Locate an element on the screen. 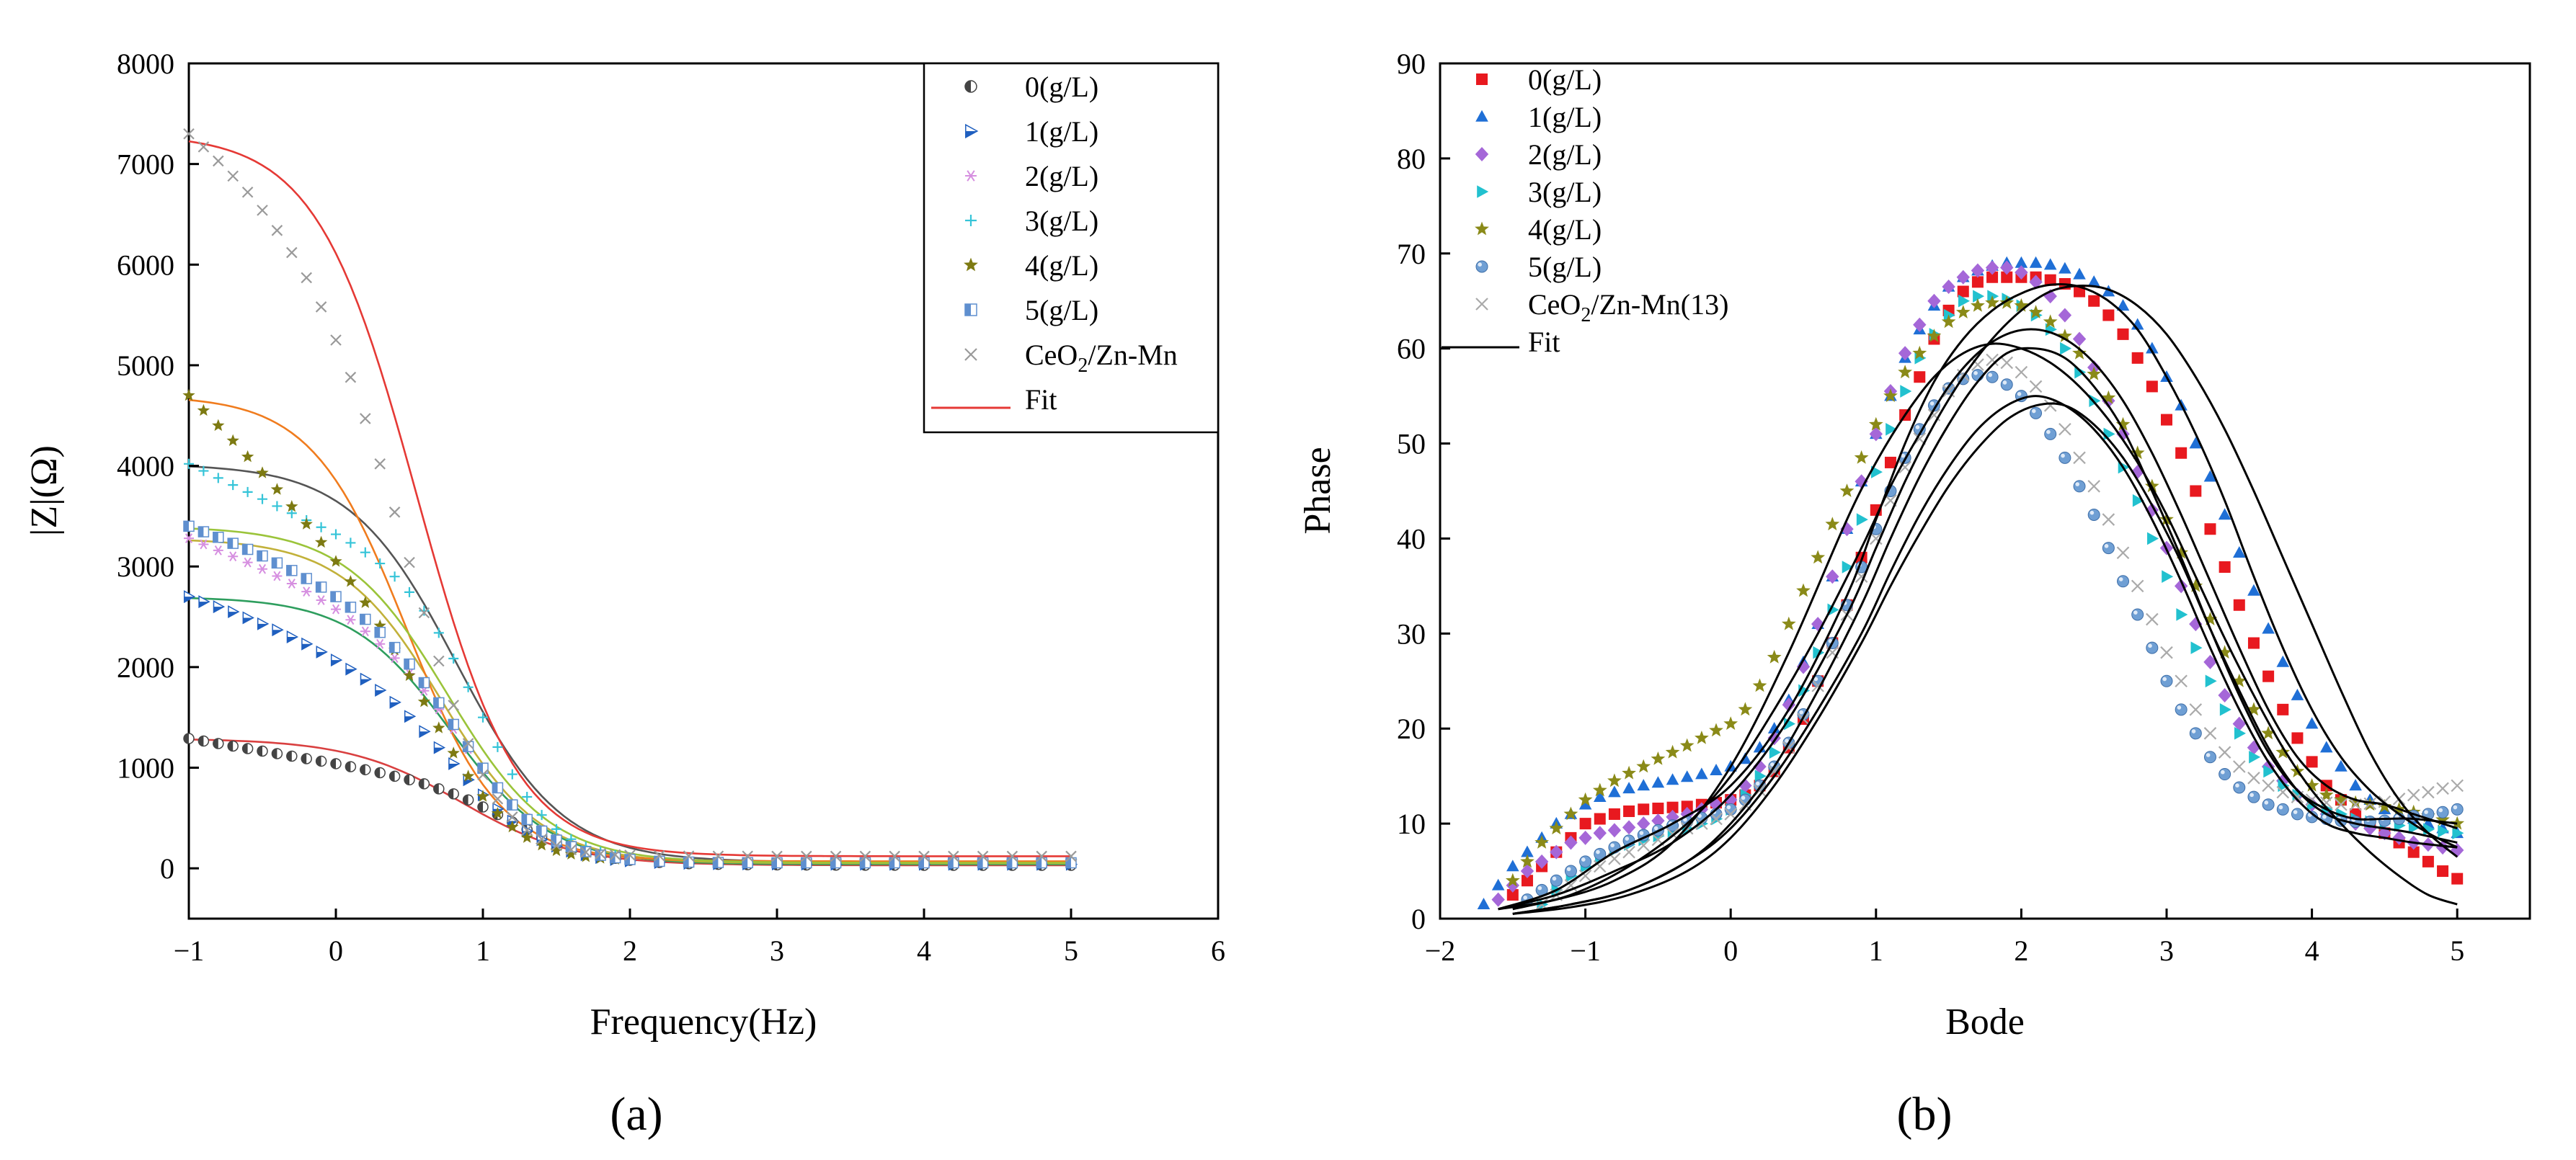 This screenshot has height=1160, width=2576. panel-a-point-s0-9-fill is located at coordinates (318, 761).